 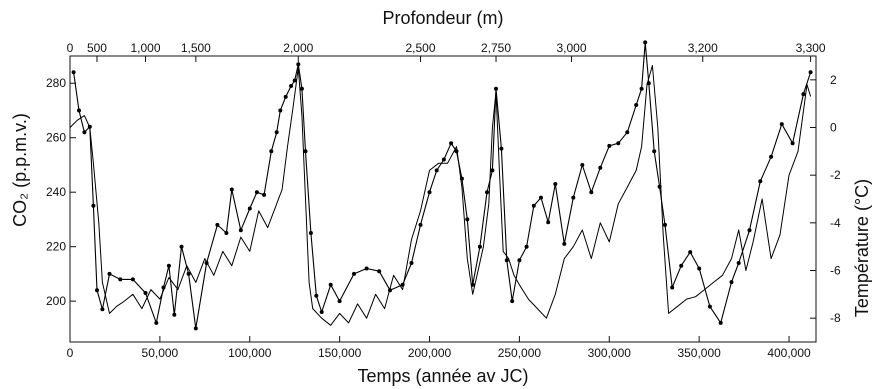 I want to click on x-tick-label: 350,000, so click(x=699, y=353).